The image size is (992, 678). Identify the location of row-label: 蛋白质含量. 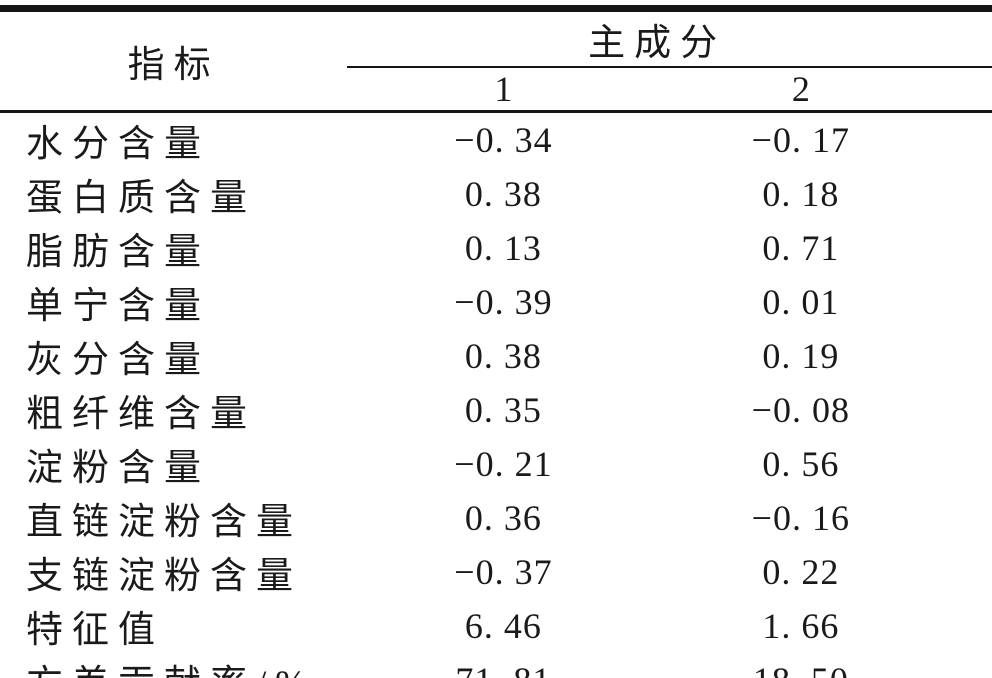
(141, 198).